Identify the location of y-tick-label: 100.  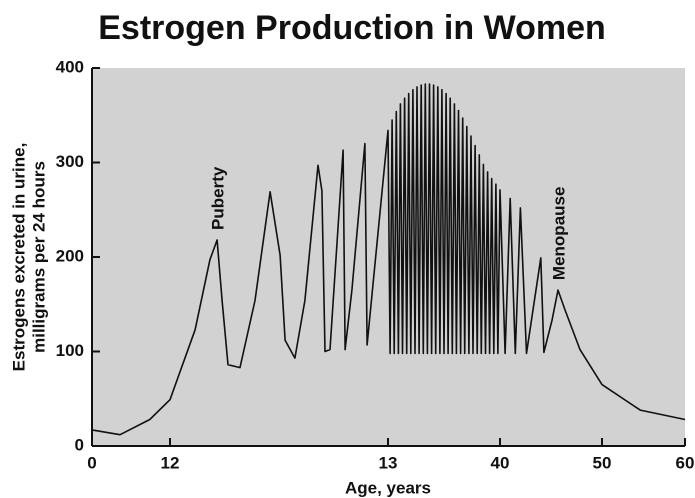
(70, 350).